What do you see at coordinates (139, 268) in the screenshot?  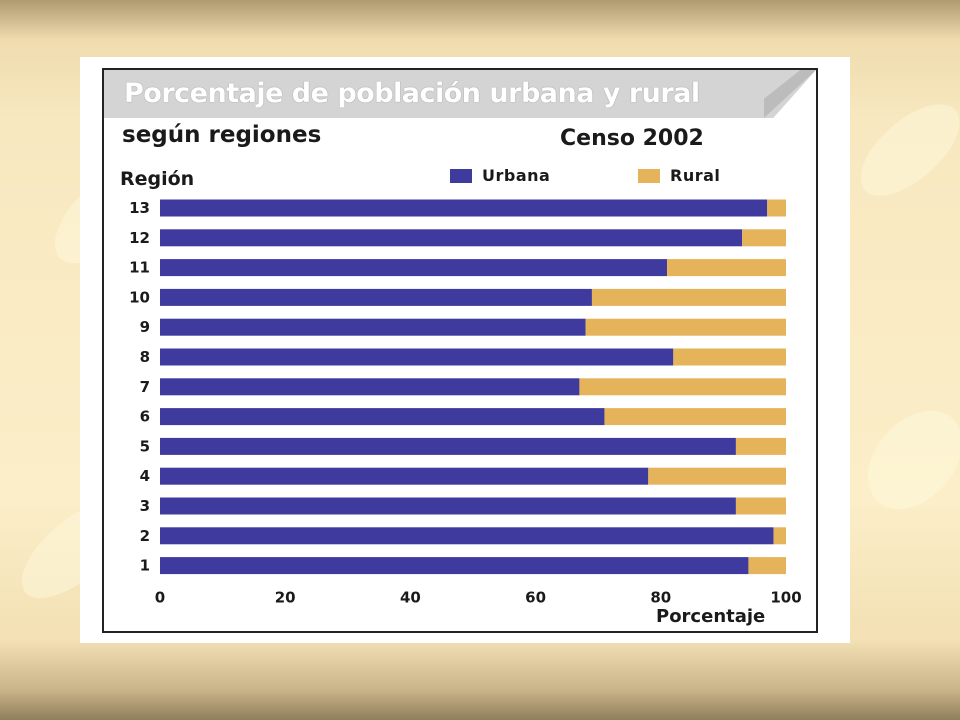 I see `y-tick-label-region-11: 11` at bounding box center [139, 268].